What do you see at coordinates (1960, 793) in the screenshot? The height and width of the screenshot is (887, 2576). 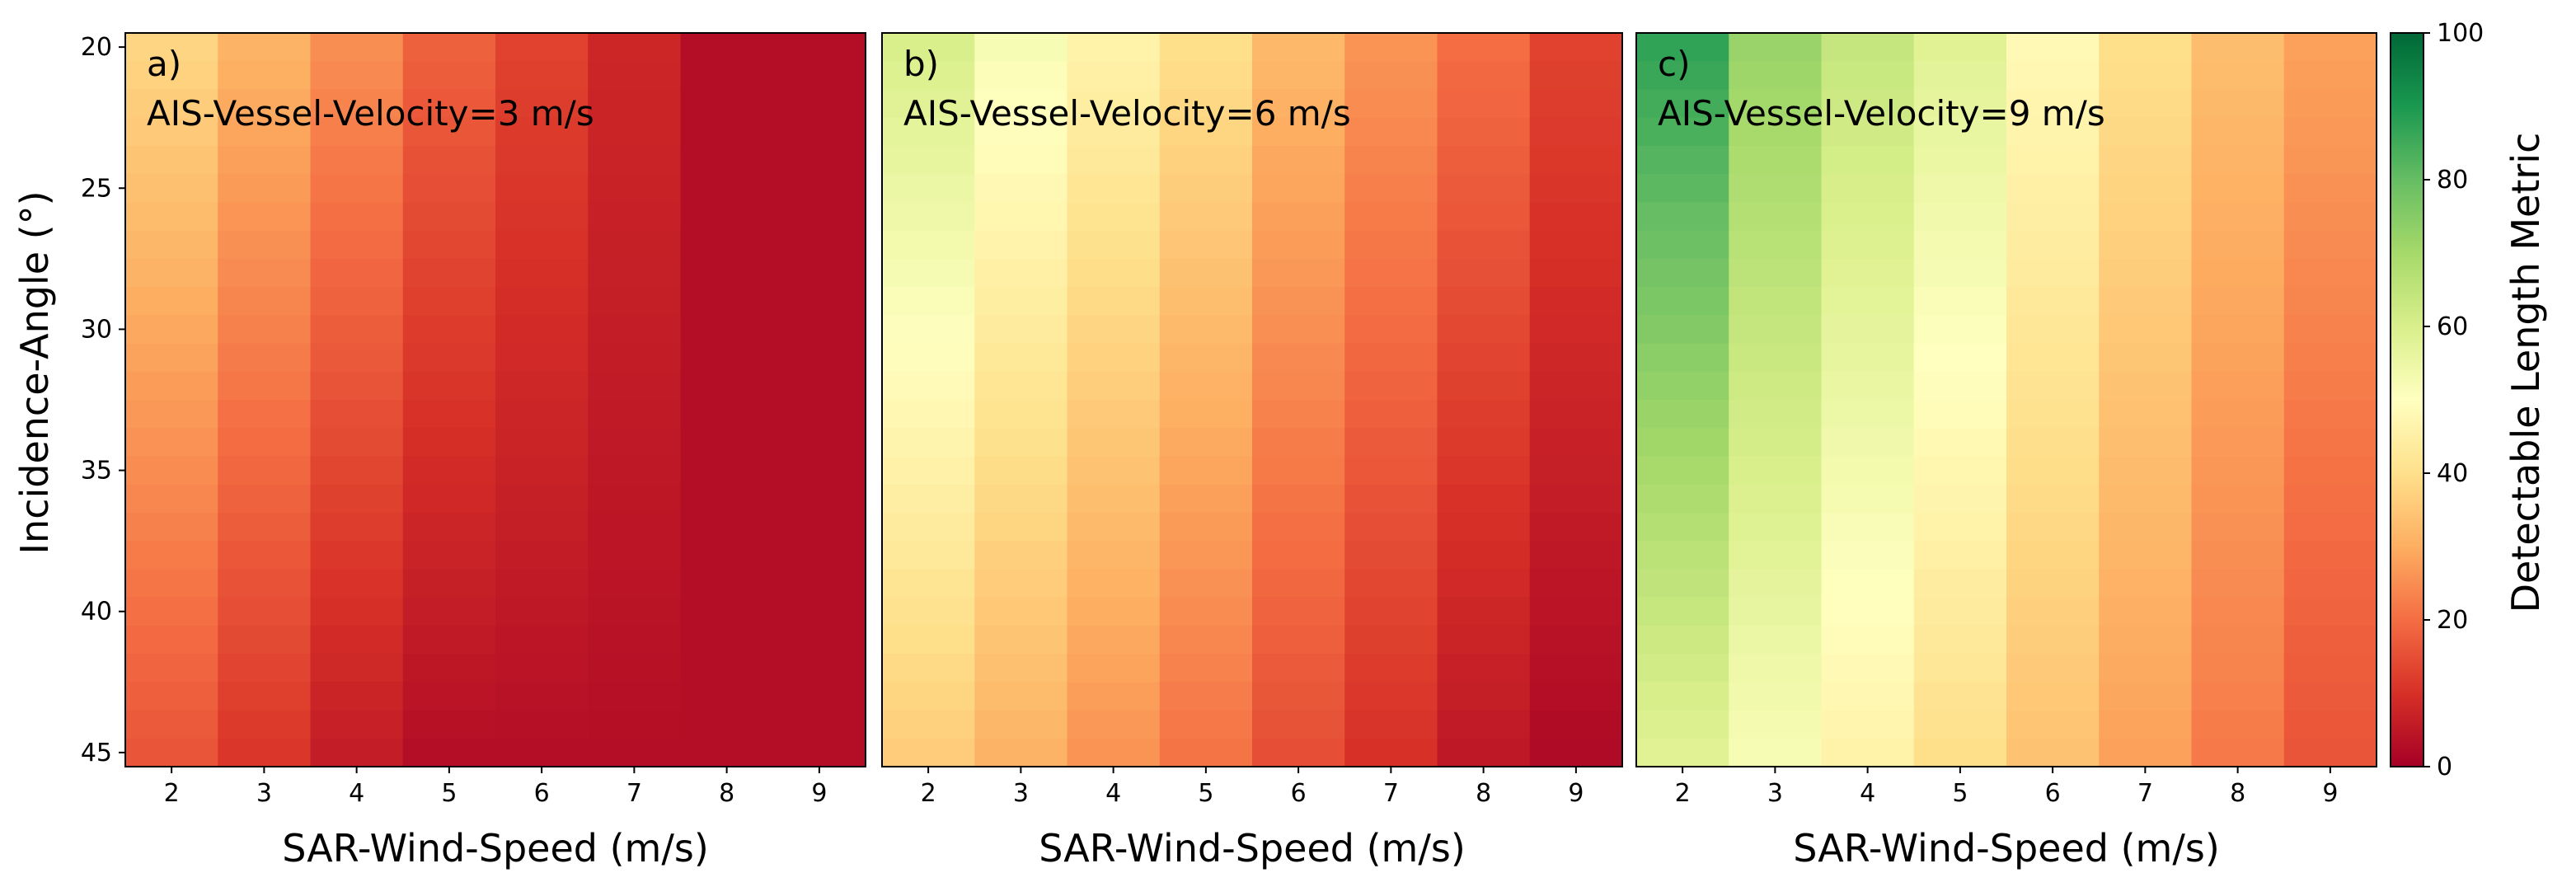 I see `x-tick-label: 5` at bounding box center [1960, 793].